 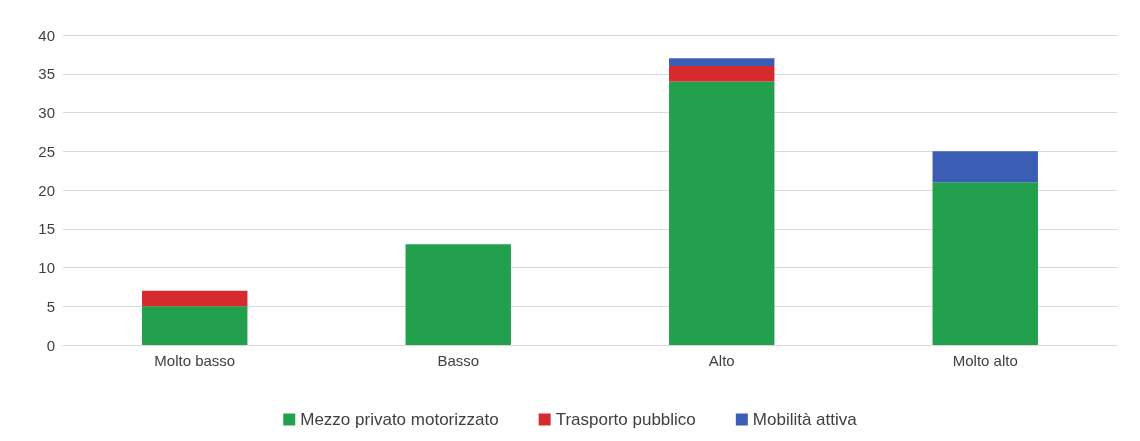 What do you see at coordinates (625, 419) in the screenshot?
I see `legend-label: Trasporto pubblico` at bounding box center [625, 419].